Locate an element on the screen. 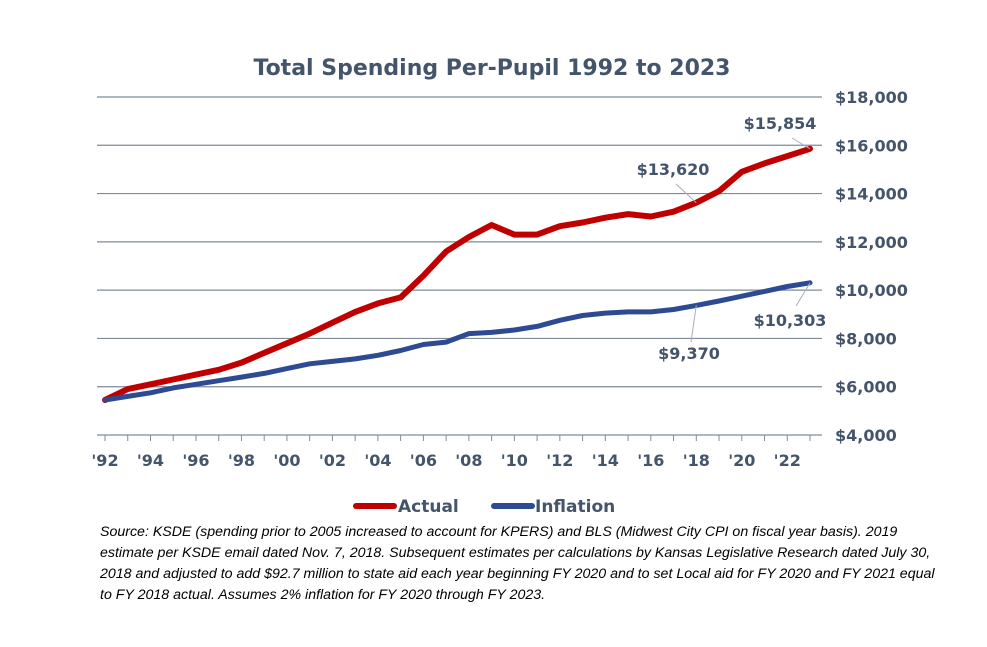 The width and height of the screenshot is (987, 647). y-tick-label: $10,000 is located at coordinates (871, 290).